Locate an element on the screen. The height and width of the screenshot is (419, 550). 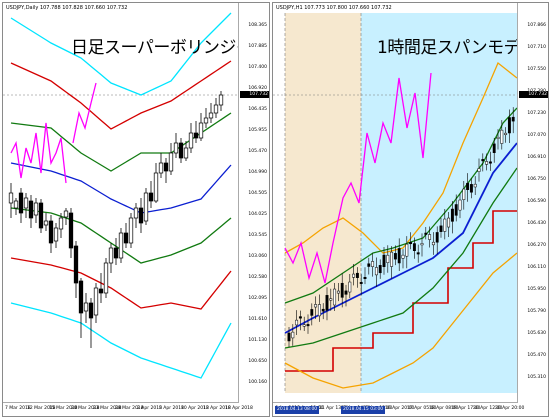
daily-price-axis-tick-label: 105.470 is located at coordinates (257, 151).